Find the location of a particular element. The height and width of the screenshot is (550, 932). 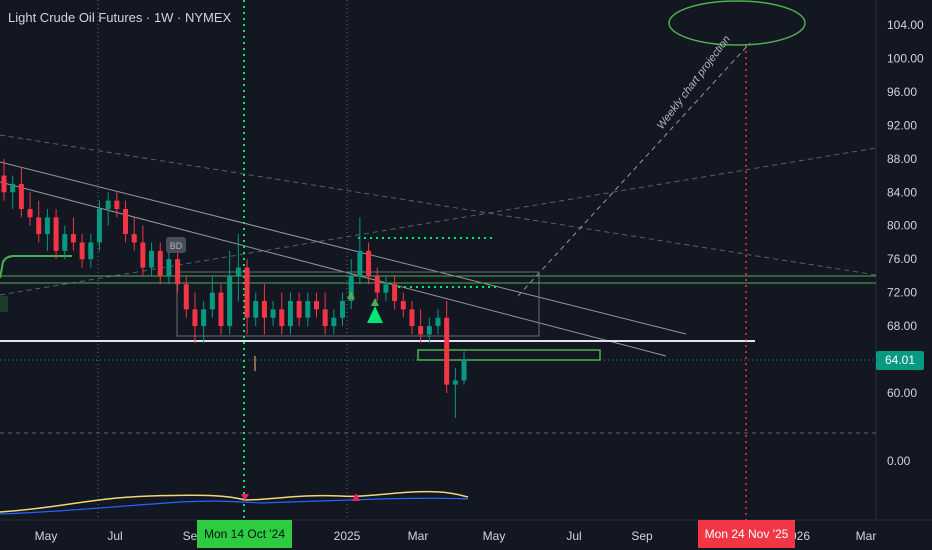

price-tick-label: 96.00 is located at coordinates (902, 92).